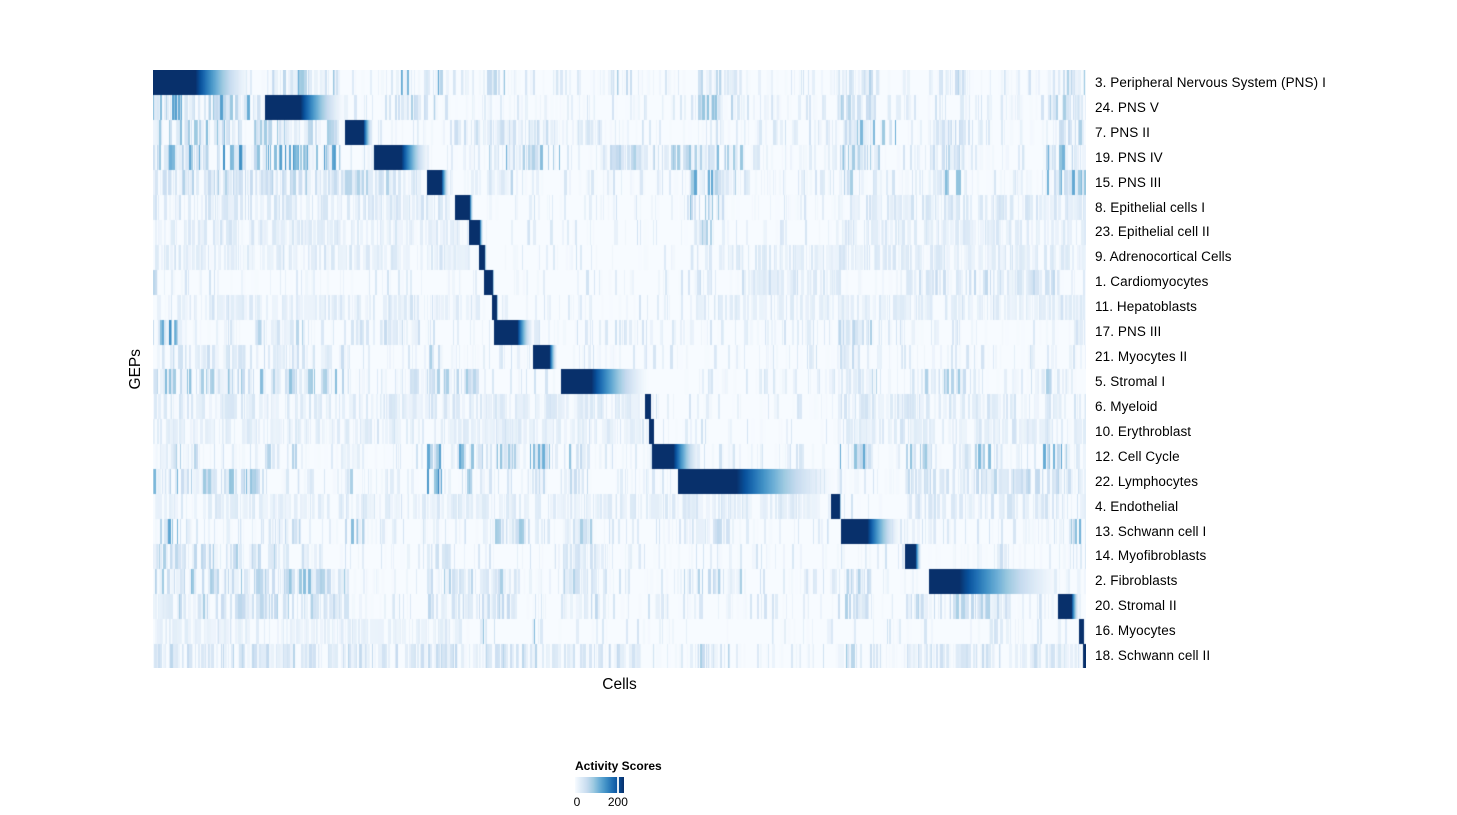 The width and height of the screenshot is (1457, 815). Describe the element at coordinates (1128, 332) in the screenshot. I see `row-label: 17. PNS III` at that location.